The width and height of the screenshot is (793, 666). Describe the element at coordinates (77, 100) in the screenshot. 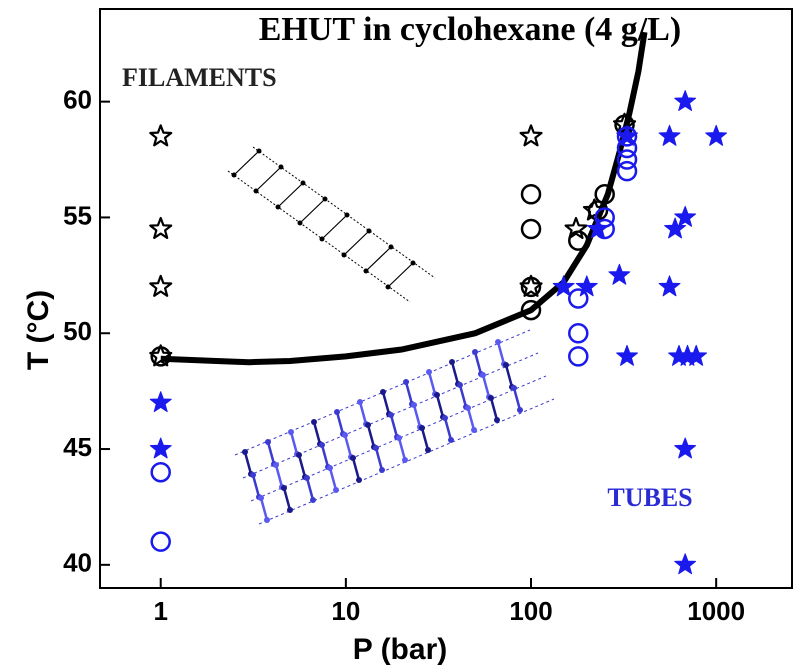

I see `y-tick-label: 60` at that location.